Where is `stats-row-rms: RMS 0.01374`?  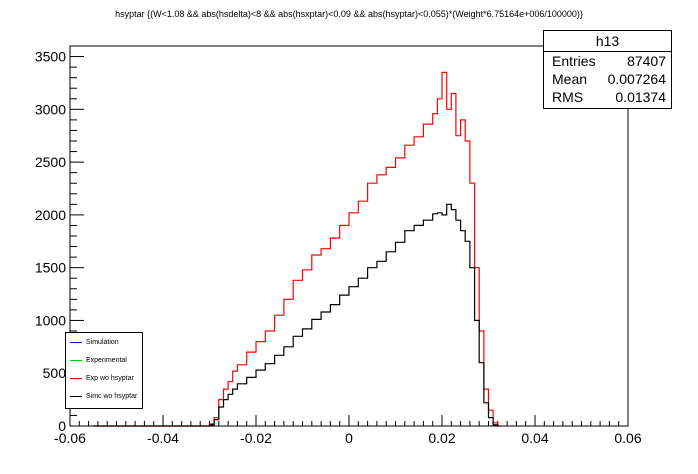
stats-row-rms: RMS 0.01374 is located at coordinates (607, 97).